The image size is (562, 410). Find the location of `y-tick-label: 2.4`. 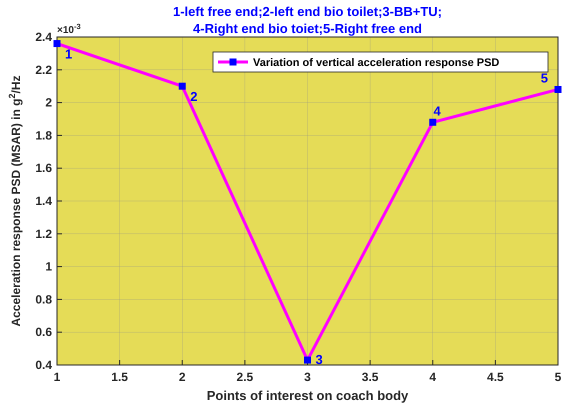

y-tick-label: 2.4 is located at coordinates (43, 37).